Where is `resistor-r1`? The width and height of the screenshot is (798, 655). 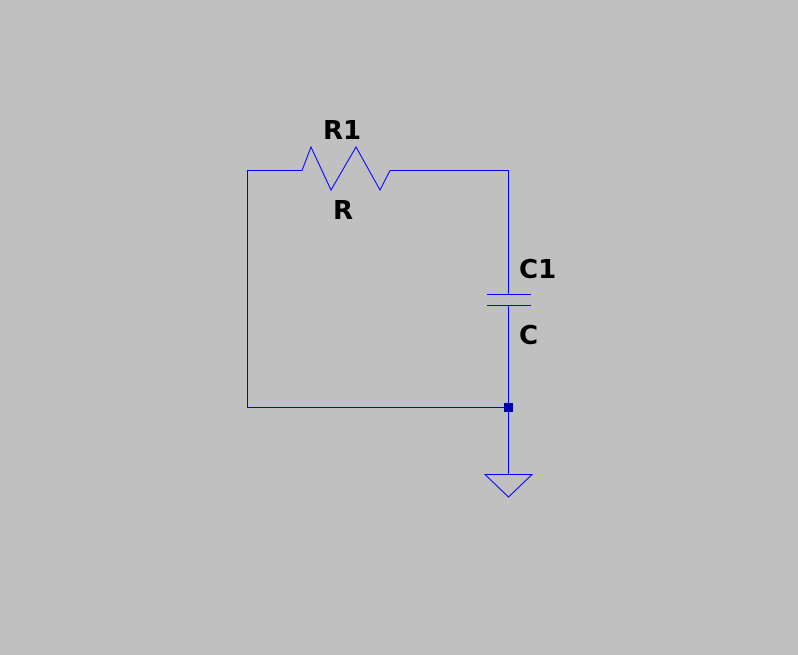 resistor-r1 is located at coordinates (346, 168).